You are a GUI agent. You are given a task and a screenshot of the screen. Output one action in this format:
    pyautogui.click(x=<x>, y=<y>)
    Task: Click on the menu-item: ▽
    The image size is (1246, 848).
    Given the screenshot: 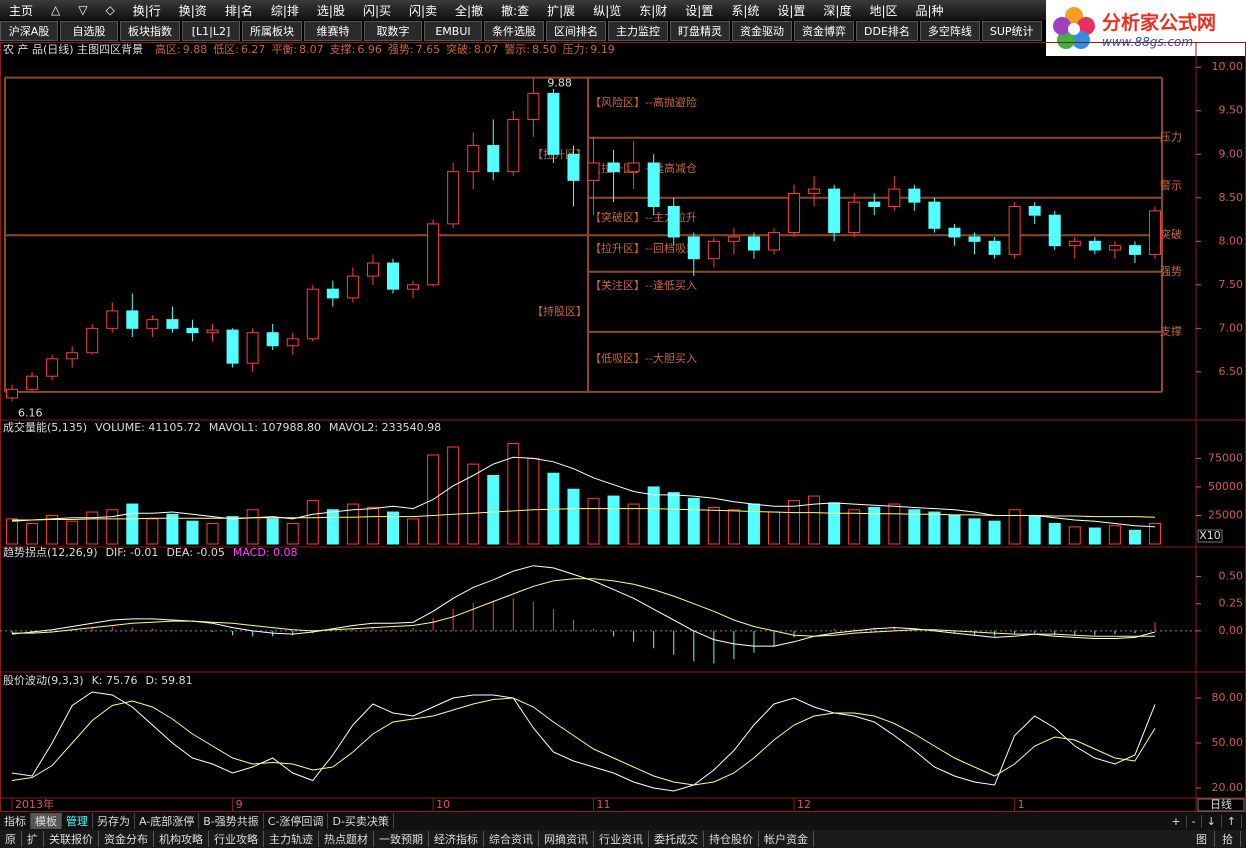 What is the action you would take?
    pyautogui.click(x=83, y=10)
    